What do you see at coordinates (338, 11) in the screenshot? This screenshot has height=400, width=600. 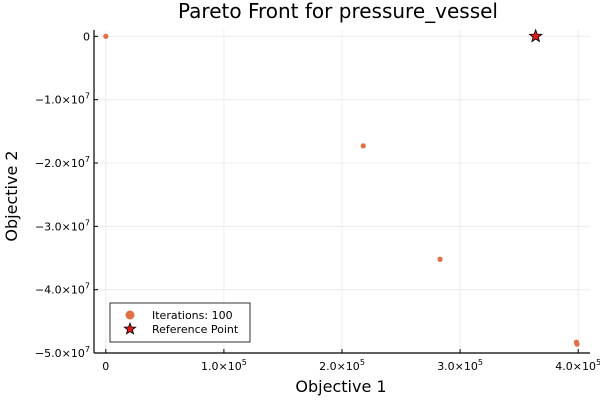 I see `chart-title: Pareto Front for pressure_vessel` at bounding box center [338, 11].